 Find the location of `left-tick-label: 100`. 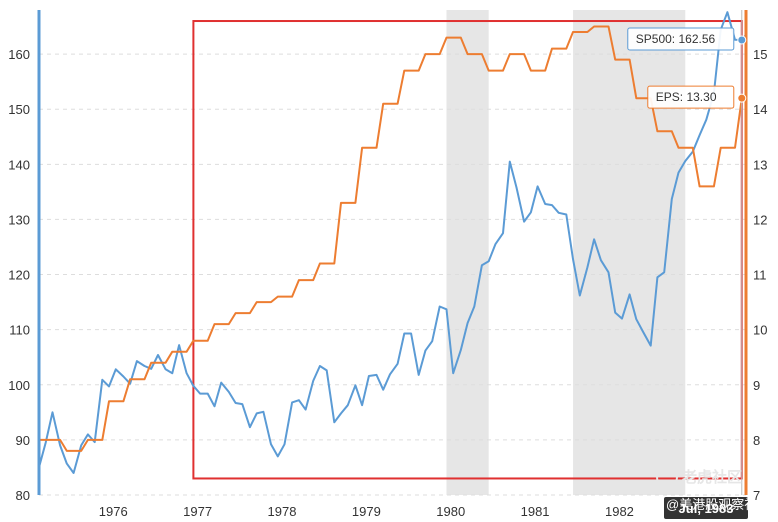

left-tick-label: 100 is located at coordinates (19, 385).